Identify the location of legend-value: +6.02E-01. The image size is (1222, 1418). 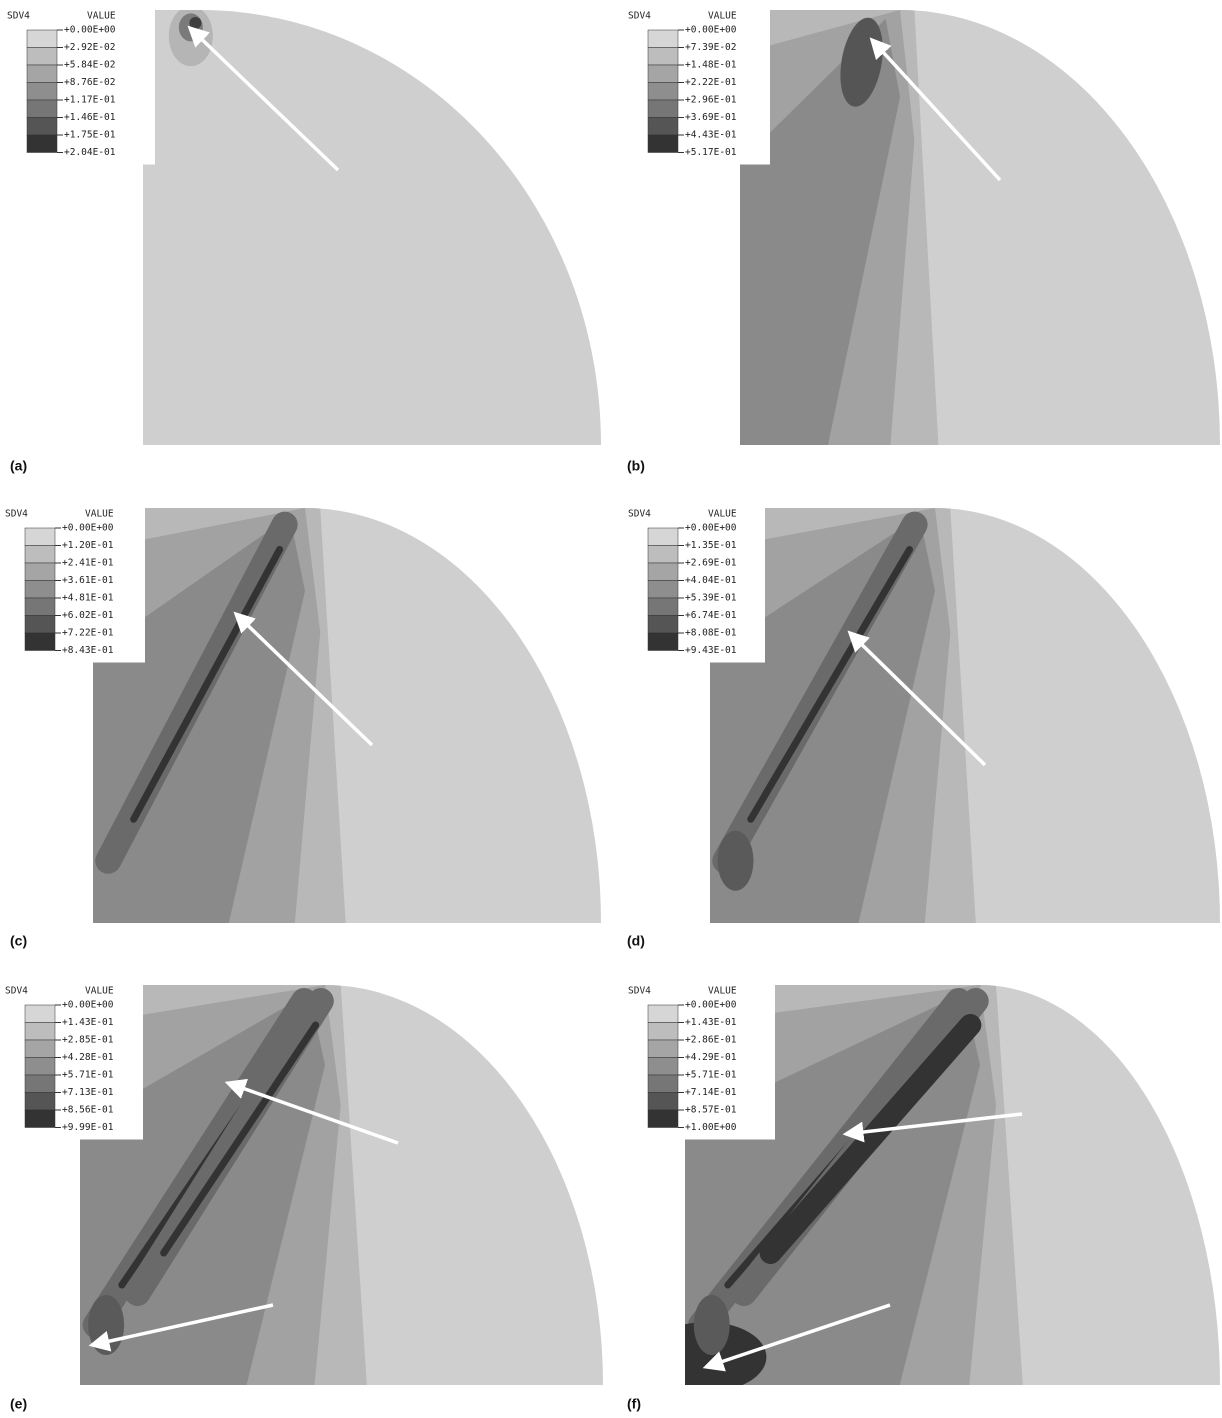
(88, 615).